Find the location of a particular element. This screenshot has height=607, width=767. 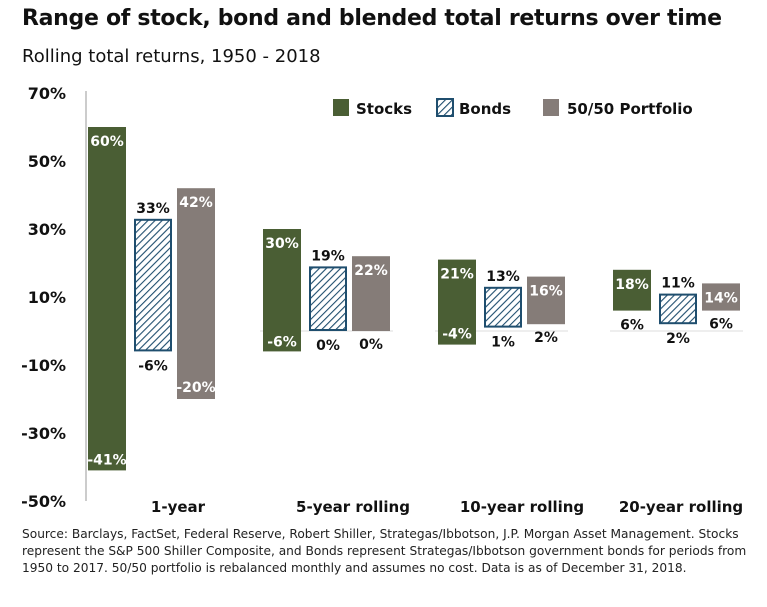

category-label: 5-year rolling is located at coordinates (353, 507).